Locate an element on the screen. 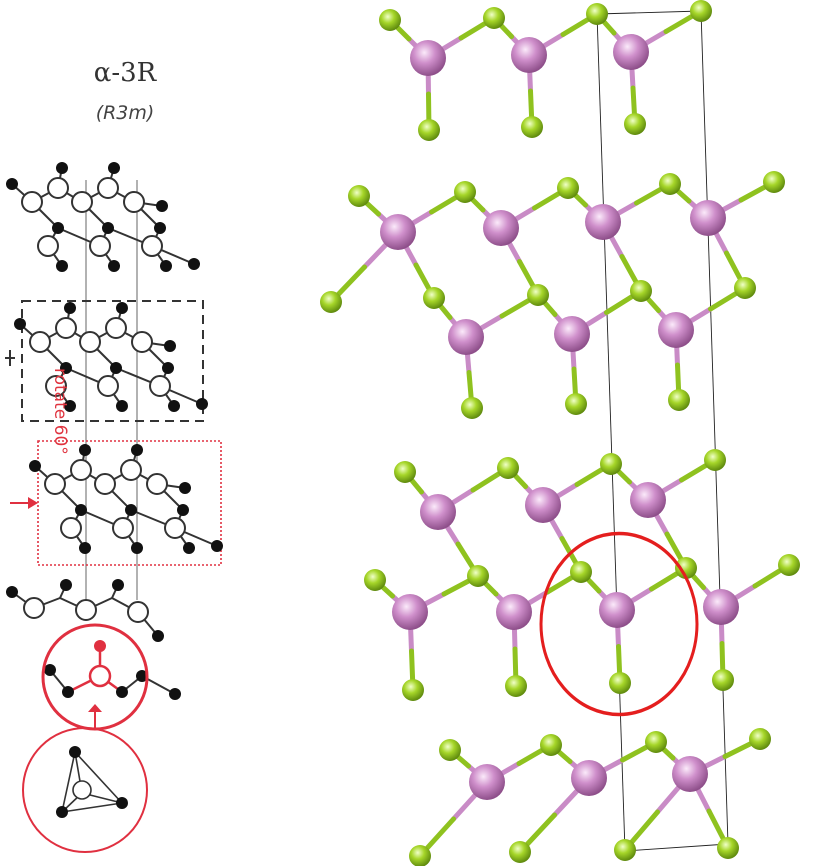 The image size is (819, 866). highlight-circle-structure is located at coordinates (619, 624).